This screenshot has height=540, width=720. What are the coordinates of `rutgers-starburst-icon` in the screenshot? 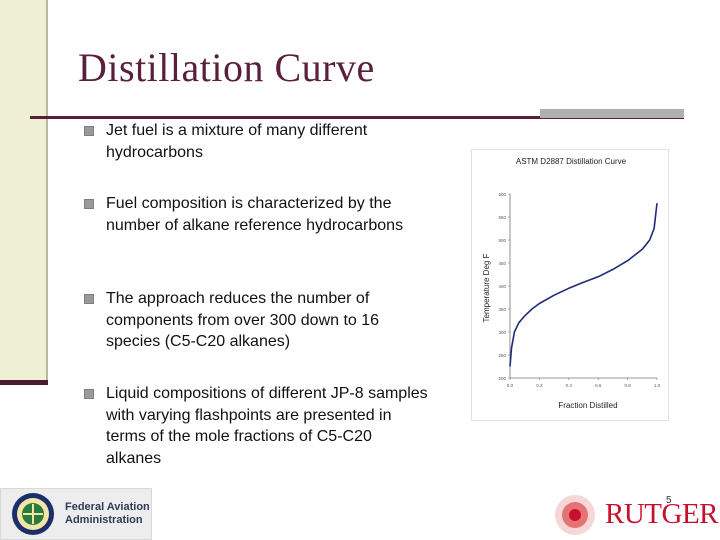 It's located at (575, 515).